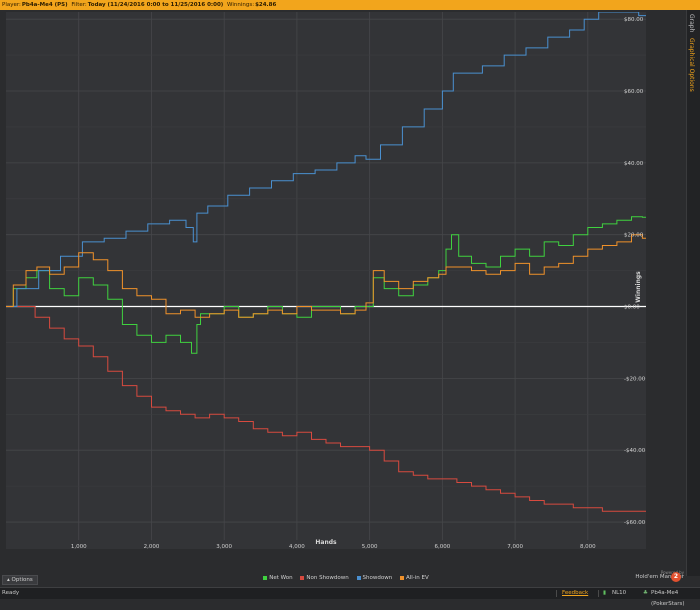 This screenshot has height=610, width=700. I want to click on x-tick-label: 7,000, so click(515, 546).